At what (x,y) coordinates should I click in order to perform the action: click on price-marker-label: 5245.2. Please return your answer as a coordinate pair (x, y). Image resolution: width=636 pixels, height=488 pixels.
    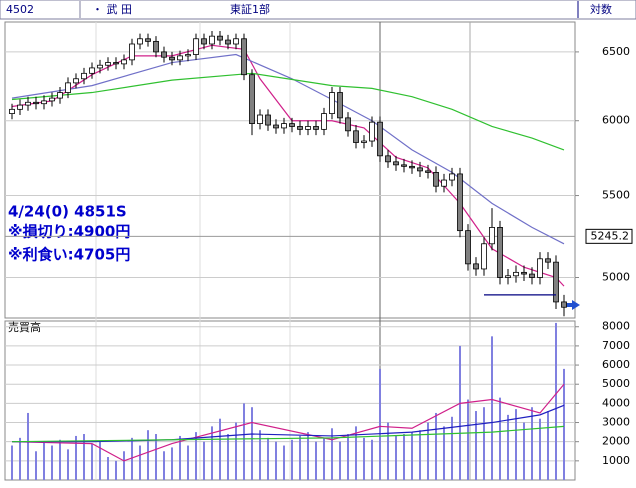
    Looking at the image, I should click on (610, 235).